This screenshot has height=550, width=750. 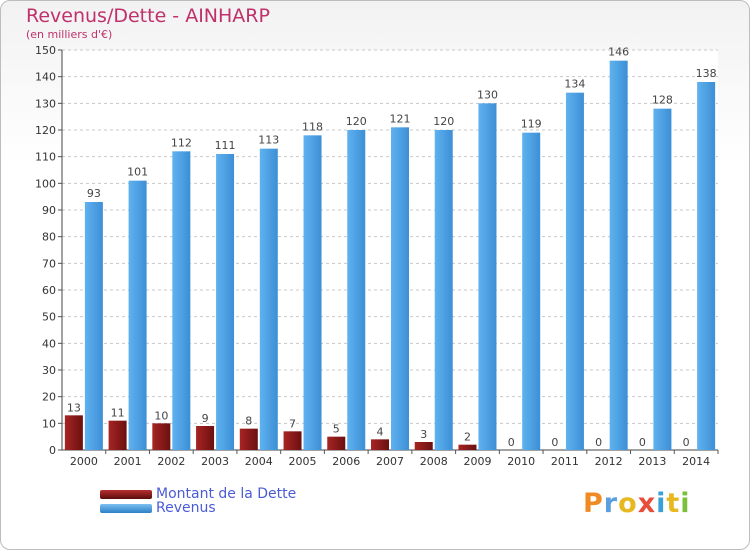 I want to click on legend-item-debt: Montant de la Dette, so click(x=198, y=494).